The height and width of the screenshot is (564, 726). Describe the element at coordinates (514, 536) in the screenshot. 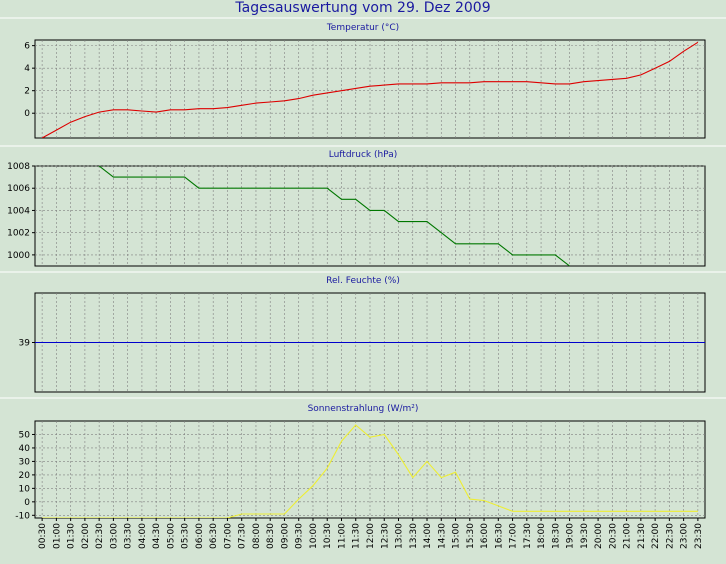

I see `x-tick-label: 17:00` at that location.